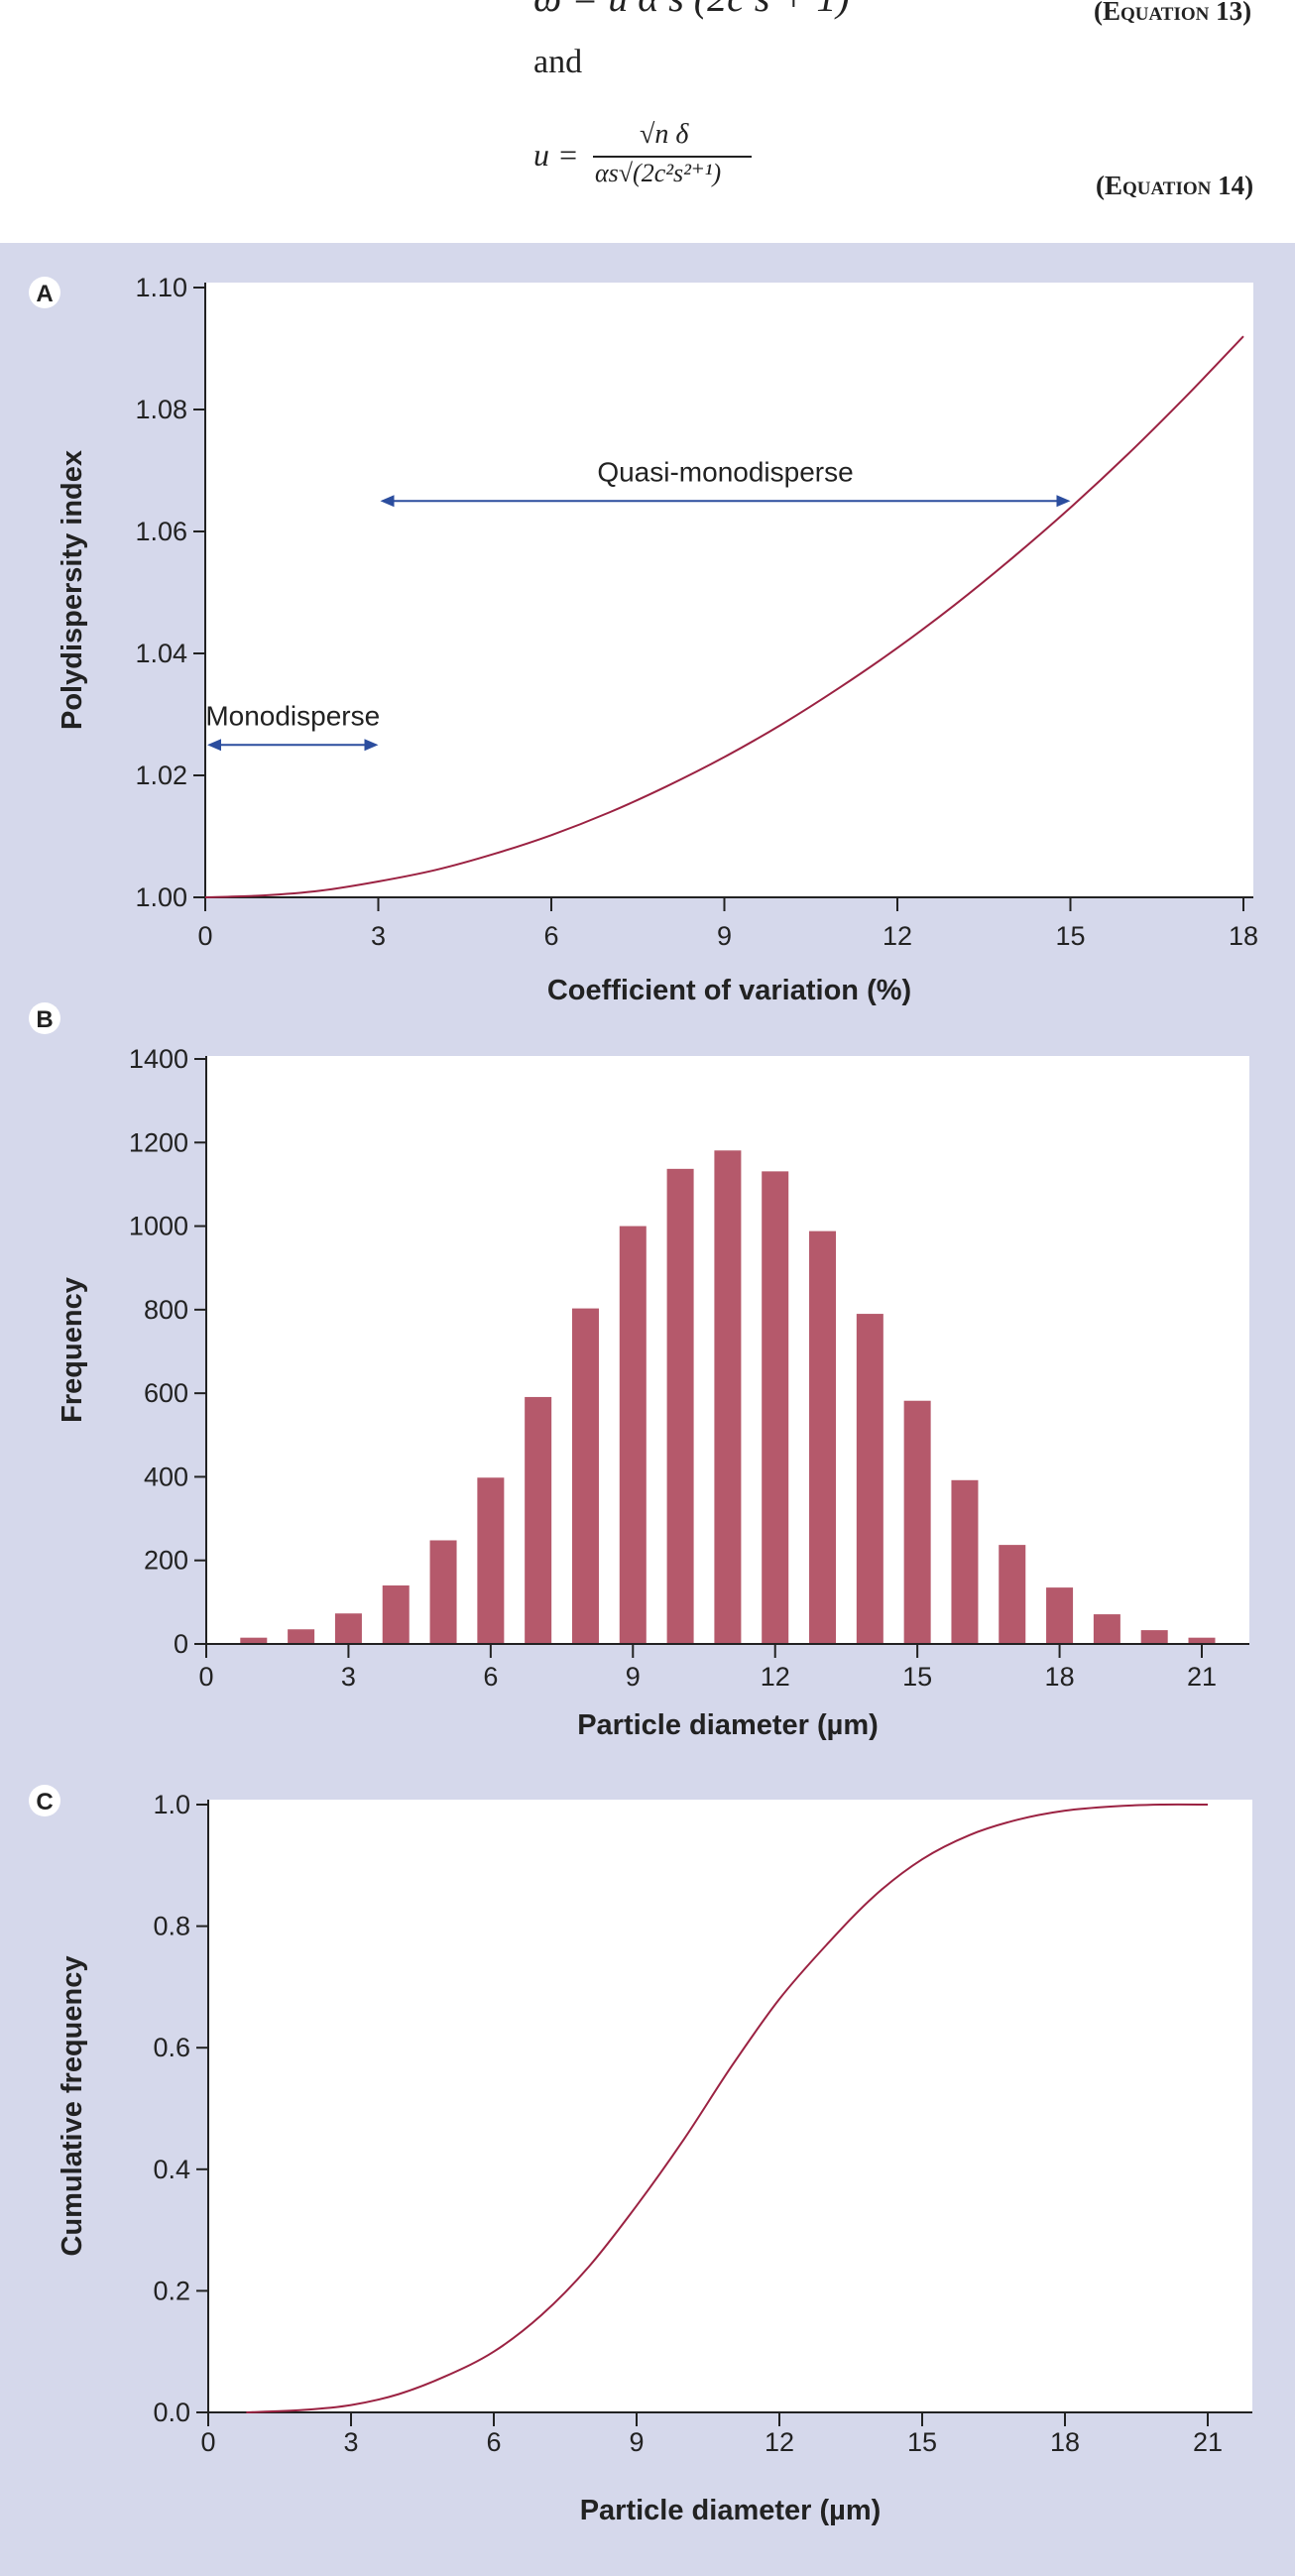 The width and height of the screenshot is (1295, 2576). Describe the element at coordinates (292, 716) in the screenshot. I see `range-annotation: Monodisperse` at that location.